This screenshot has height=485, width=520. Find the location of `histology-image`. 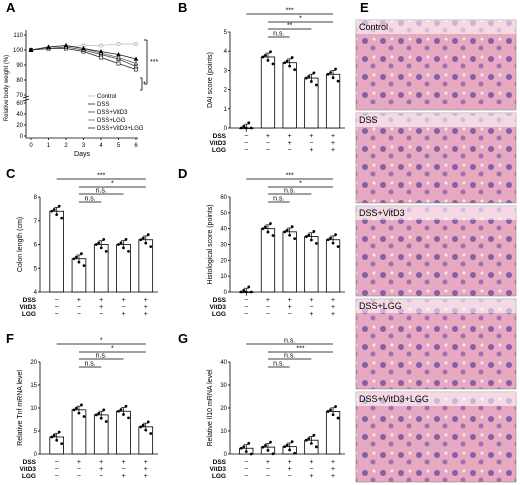

histology-image is located at coordinates (436, 251).